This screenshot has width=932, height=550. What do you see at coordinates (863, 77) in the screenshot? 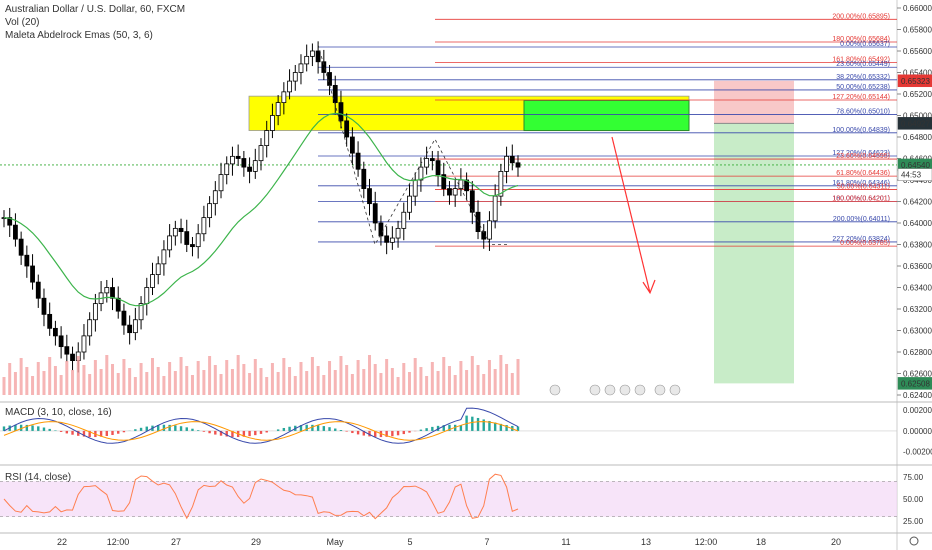
I see `fib-level-label: 38.20%(0.65332)` at bounding box center [863, 77].